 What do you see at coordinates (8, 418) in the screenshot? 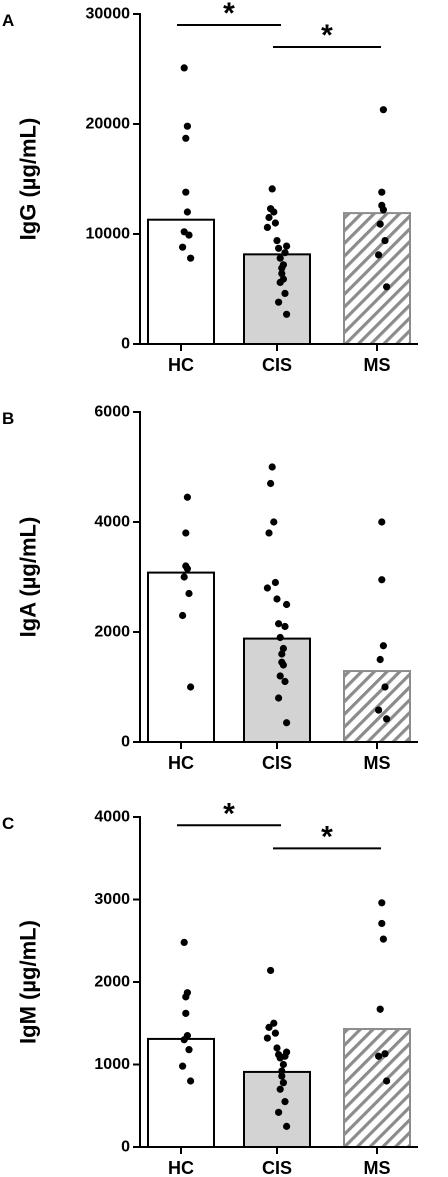
I see `panel-letter: B` at bounding box center [8, 418].